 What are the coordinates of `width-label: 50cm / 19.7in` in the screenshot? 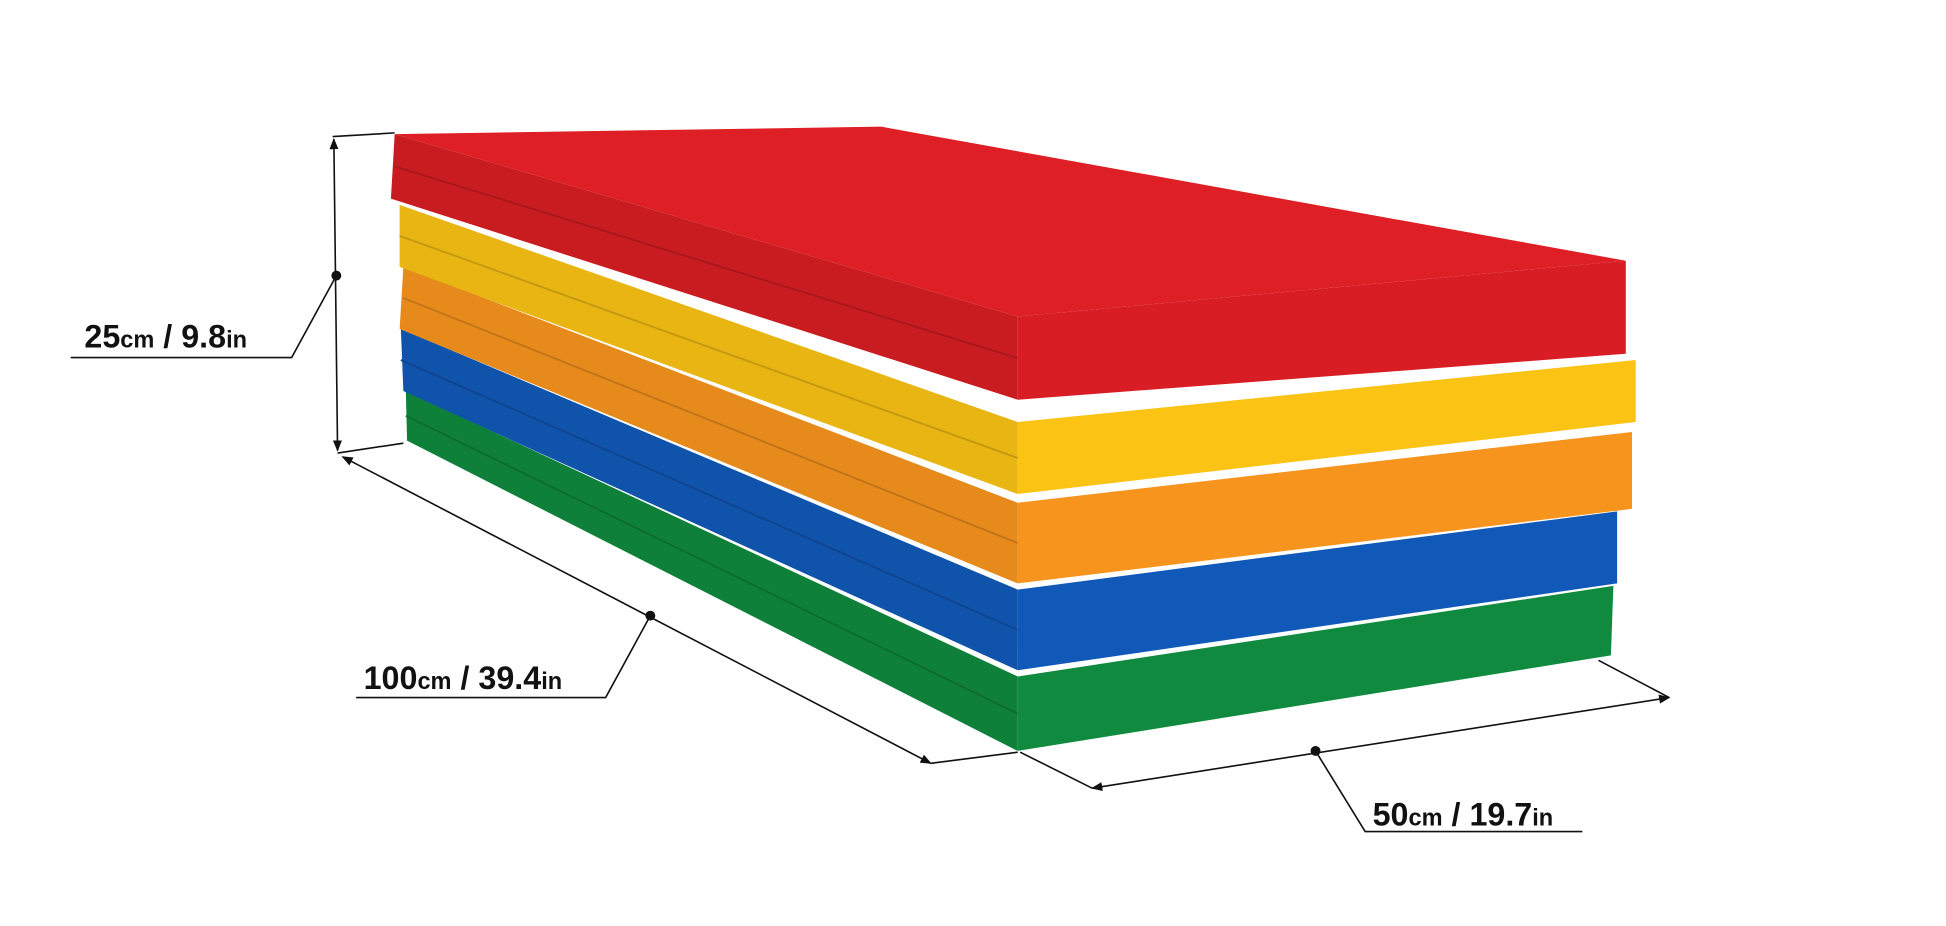 It's located at (1463, 814).